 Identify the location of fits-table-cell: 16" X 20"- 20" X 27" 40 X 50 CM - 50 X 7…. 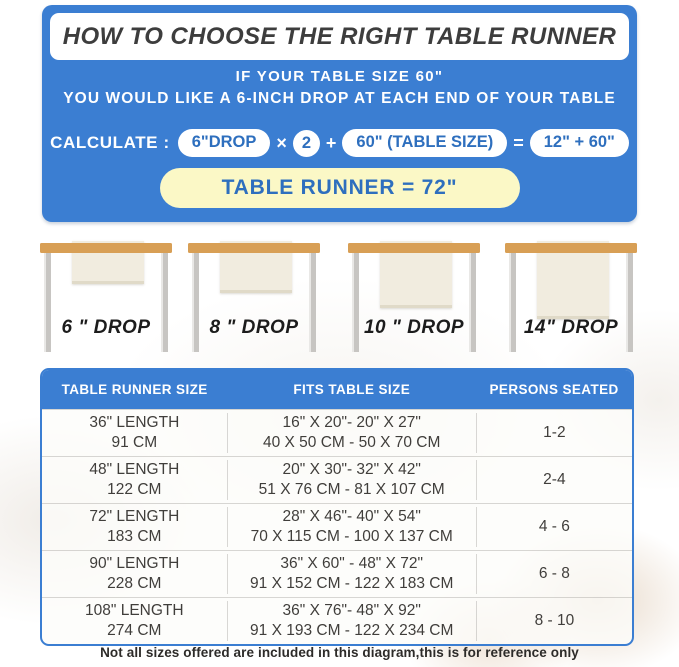
(352, 433).